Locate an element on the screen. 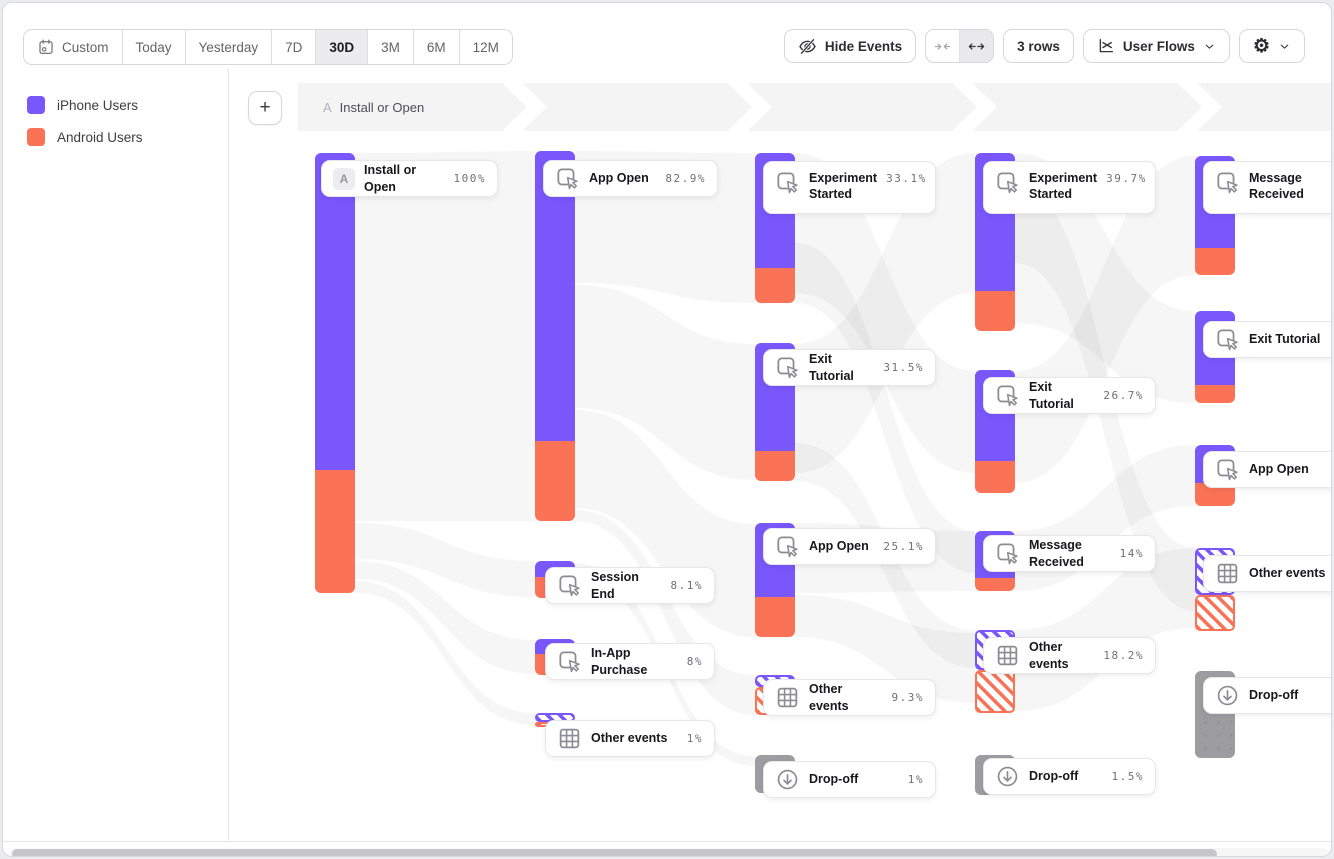 This screenshot has width=1334, height=859. node-other-events: Other events 1% is located at coordinates (630, 738).